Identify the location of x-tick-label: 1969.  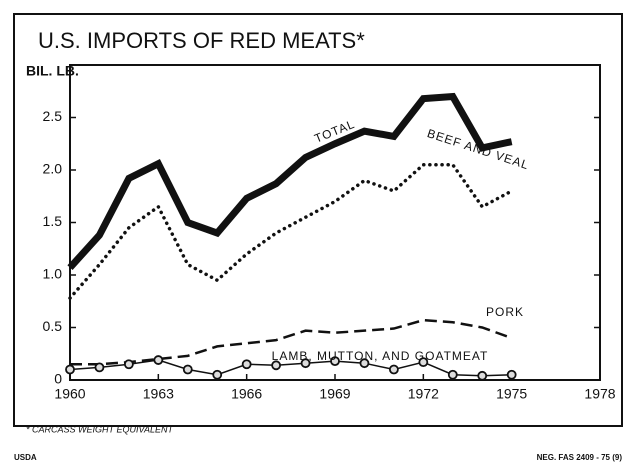
(334, 394).